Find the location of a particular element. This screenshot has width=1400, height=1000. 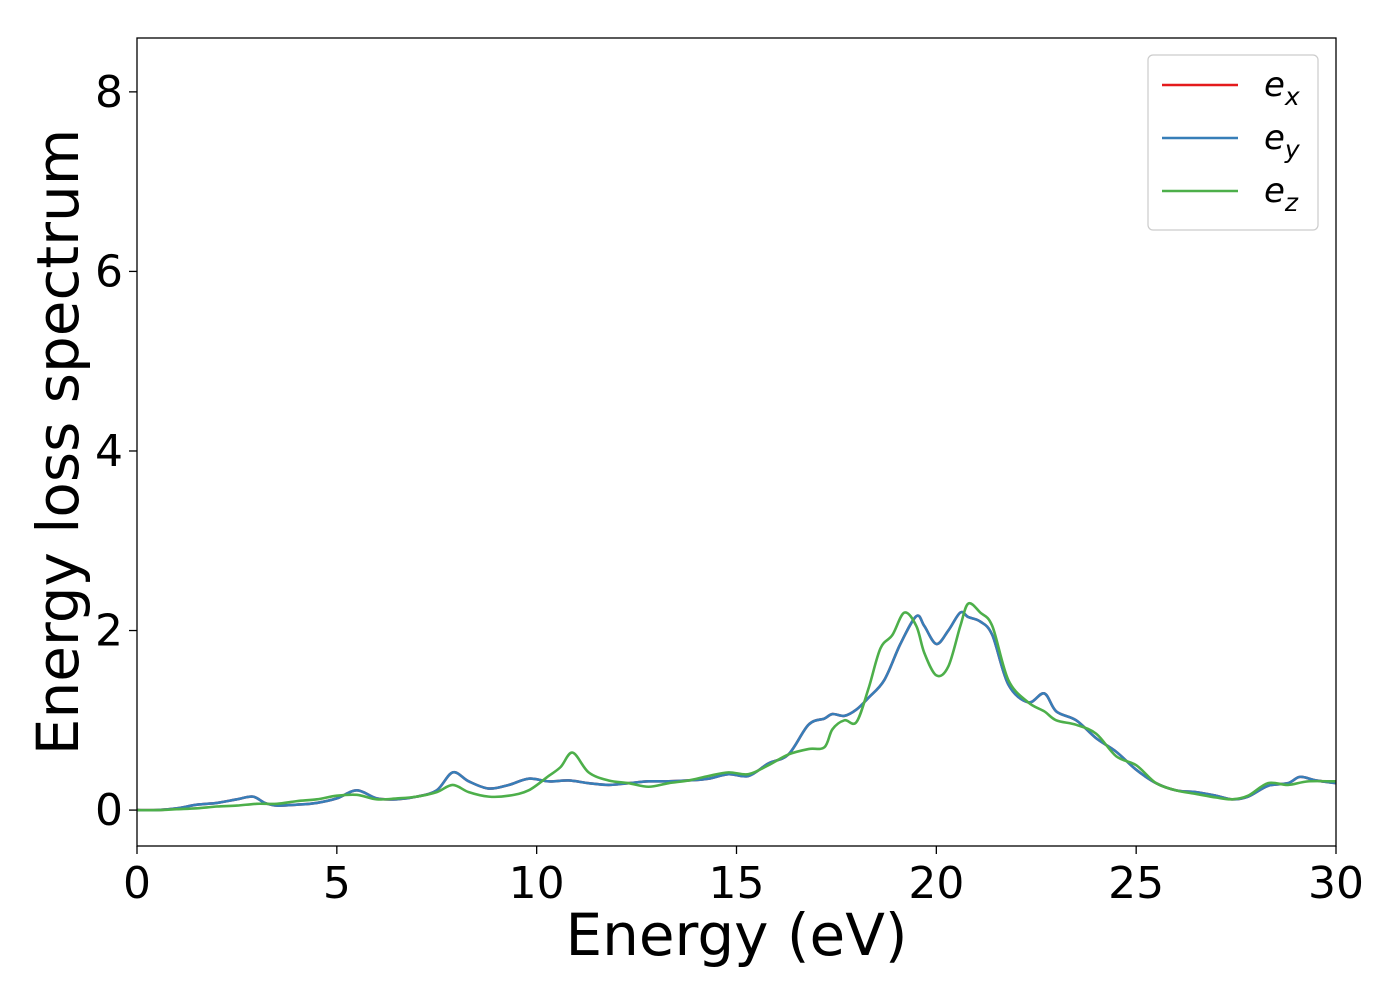

legend-box is located at coordinates (1233, 142).